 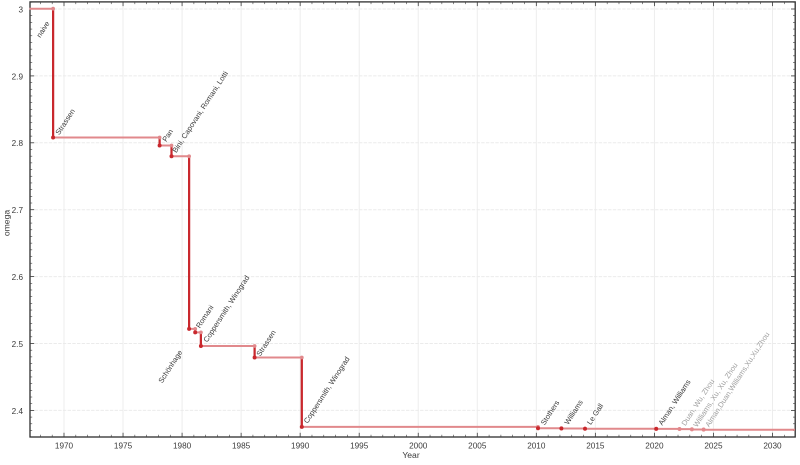 What do you see at coordinates (772, 445) in the screenshot?
I see `svg-text: 2030` at bounding box center [772, 445].